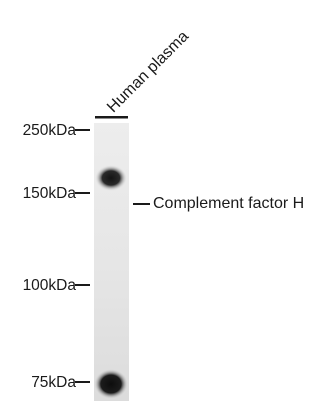 Image resolution: width=336 pixels, height=401 pixels. Describe the element at coordinates (229, 203) in the screenshot. I see `band-annotation-label: Complement factor H` at that location.